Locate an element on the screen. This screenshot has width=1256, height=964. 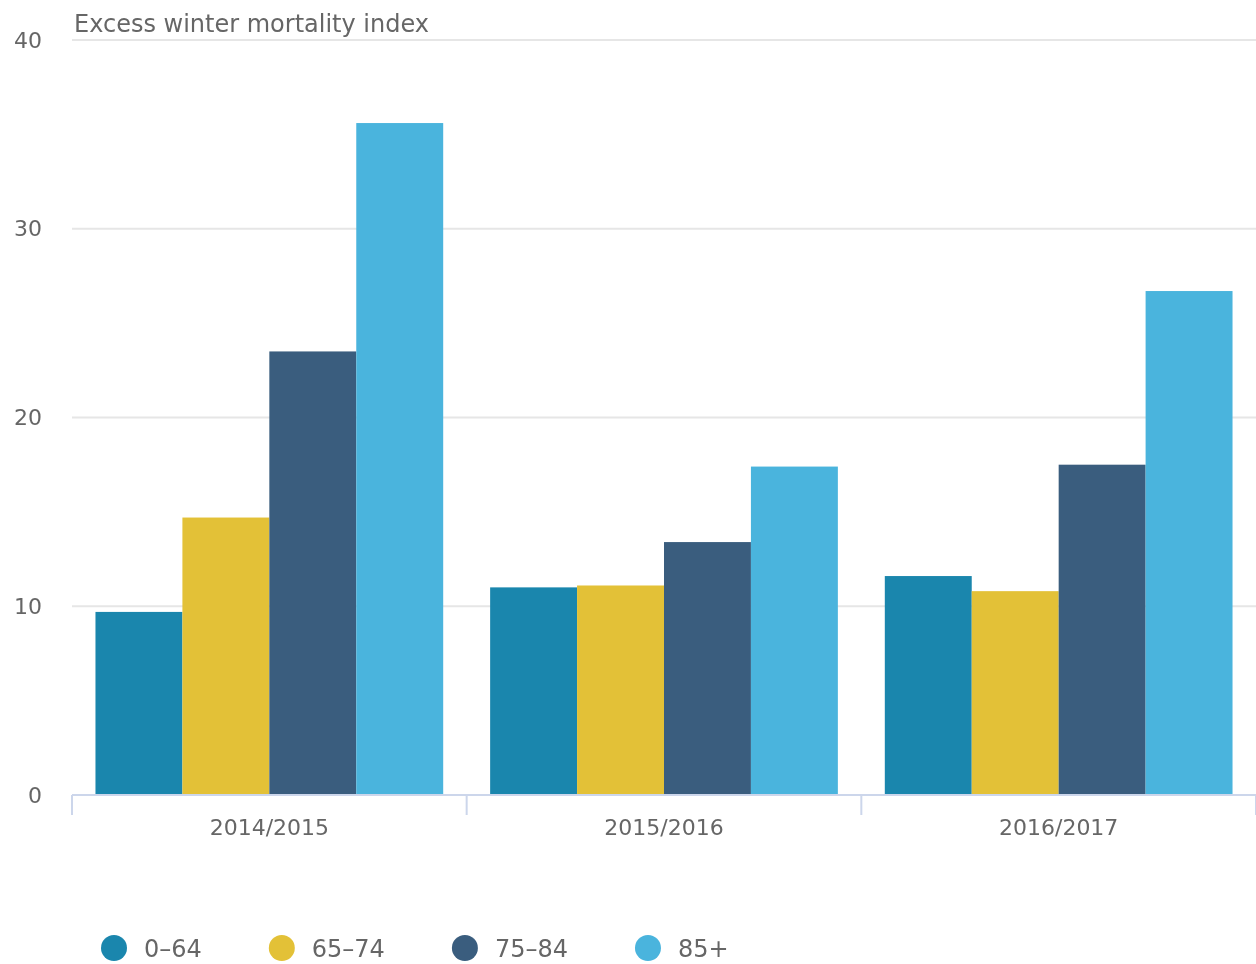
legend-label: 75–84 is located at coordinates (531, 949).